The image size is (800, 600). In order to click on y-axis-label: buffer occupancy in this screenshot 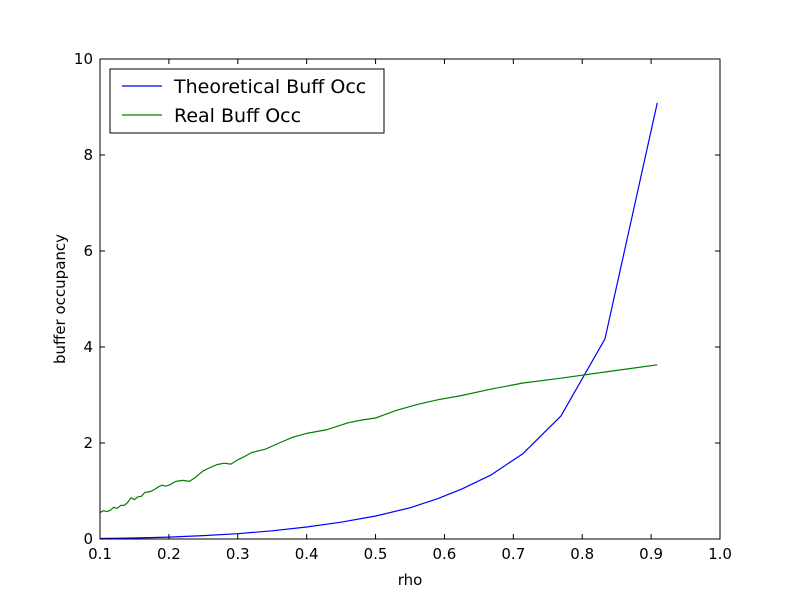, I will do `click(60, 299)`.